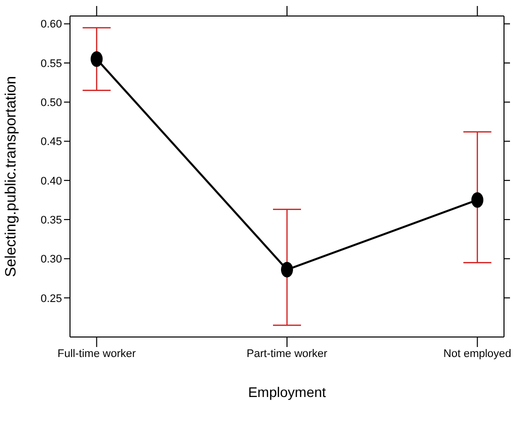 Image resolution: width=515 pixels, height=429 pixels. Describe the element at coordinates (51, 298) in the screenshot. I see `y-tick-label: 0.25` at that location.